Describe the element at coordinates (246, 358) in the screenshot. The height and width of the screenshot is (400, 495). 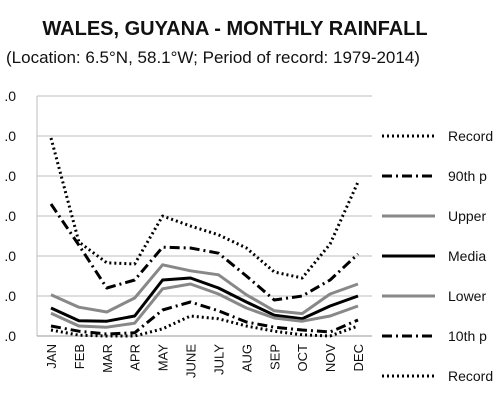
I see `x-tick-label: AUG` at that location.